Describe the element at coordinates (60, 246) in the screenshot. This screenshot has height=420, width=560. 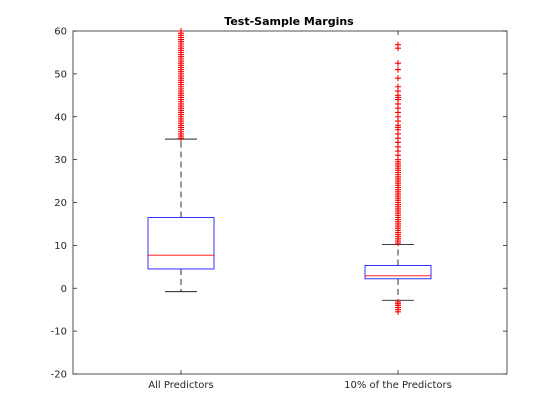
I see `y-tick-label: 10` at that location.